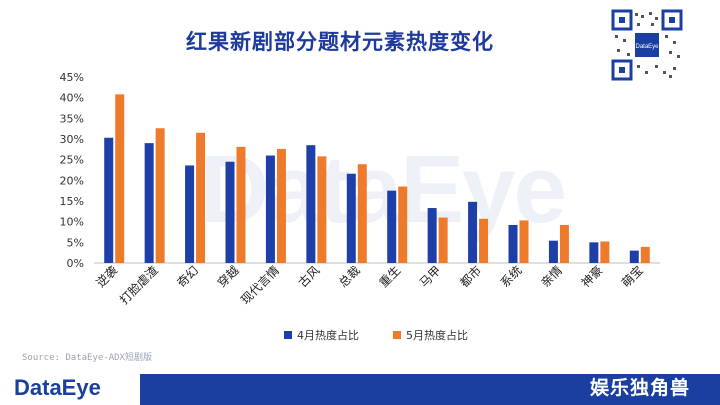  I want to click on svg-text: DataEye, so click(647, 47).